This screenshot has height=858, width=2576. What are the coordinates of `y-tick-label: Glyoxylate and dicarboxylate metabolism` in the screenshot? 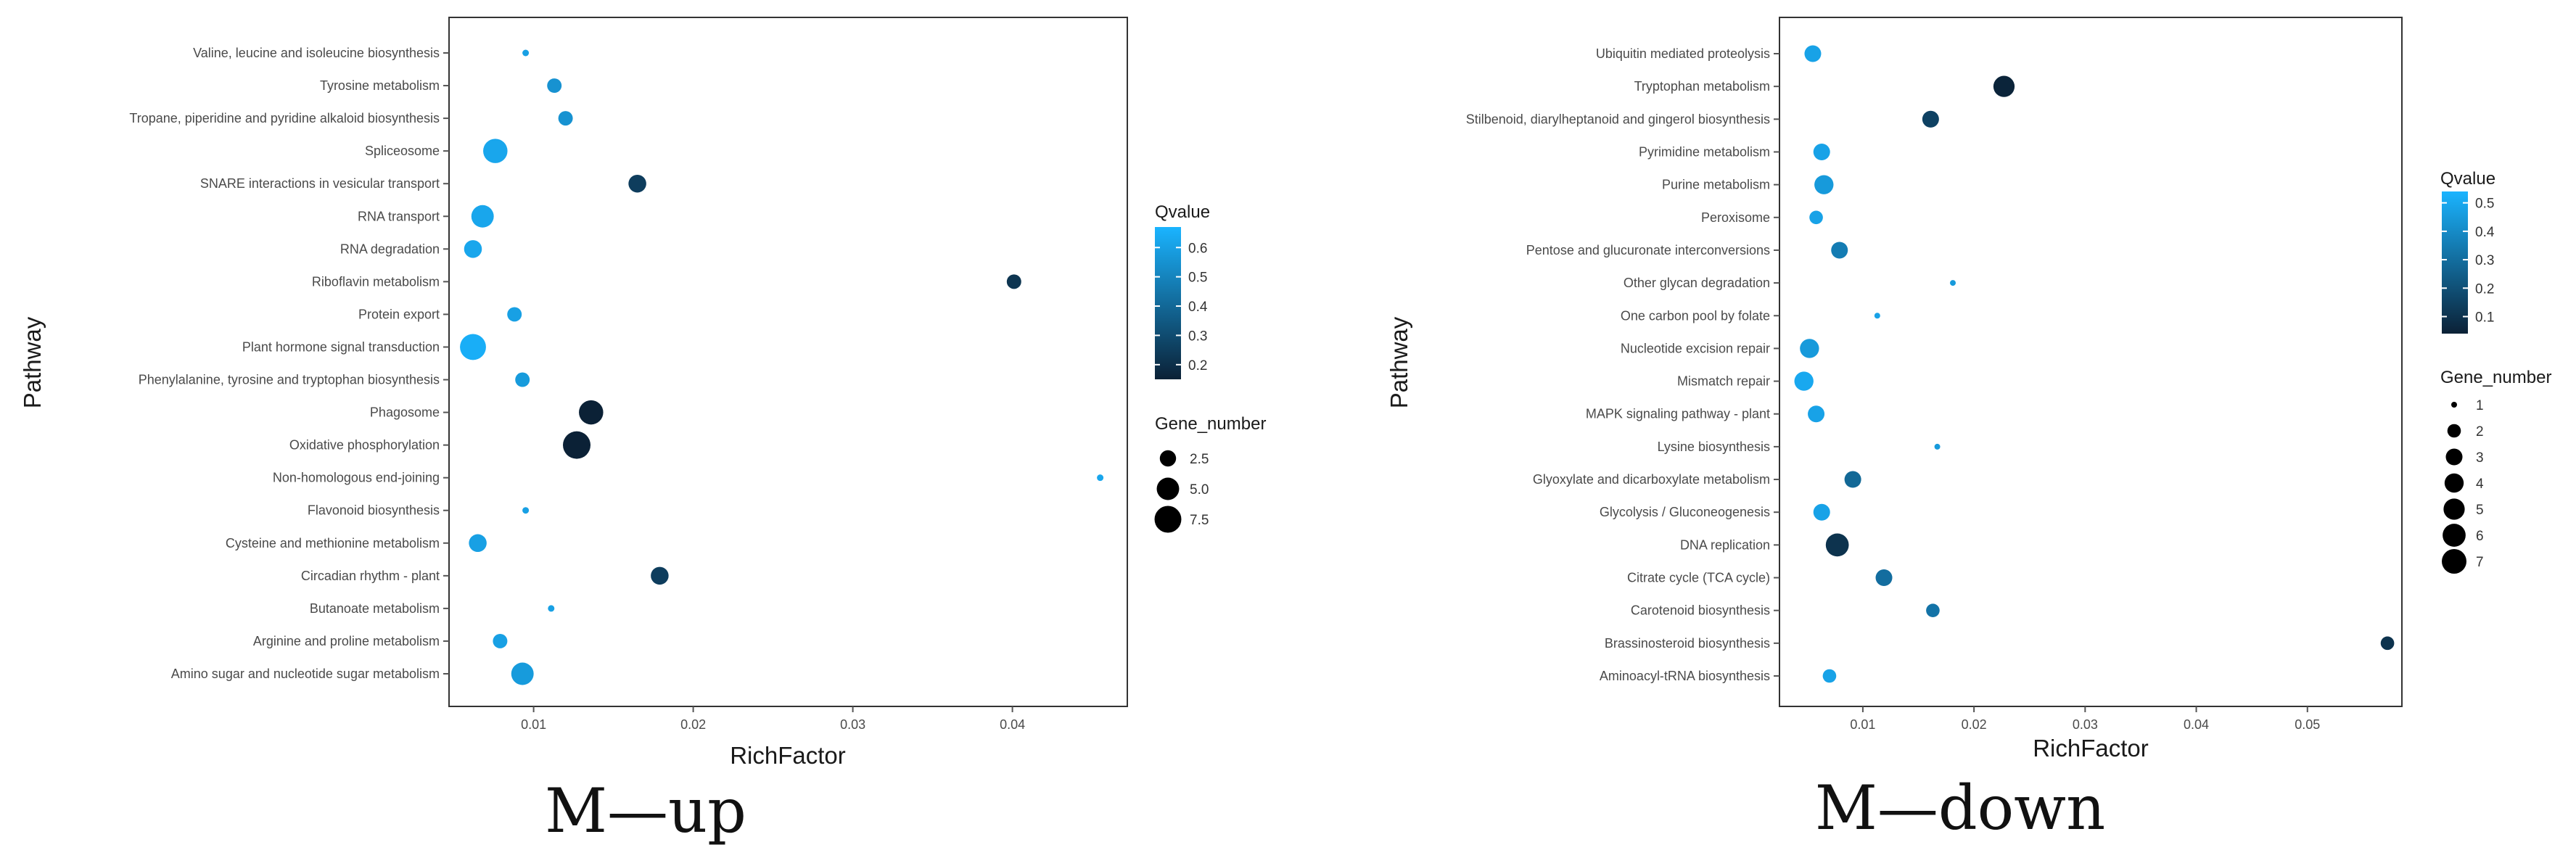 It's located at (1651, 479).